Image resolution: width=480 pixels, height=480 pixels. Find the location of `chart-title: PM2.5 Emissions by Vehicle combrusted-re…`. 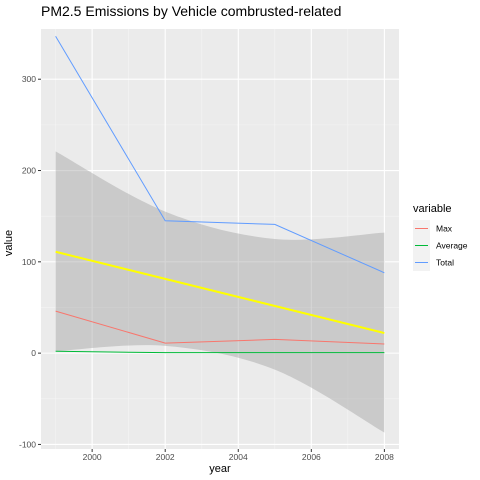

chart-title: PM2.5 Emissions by Vehicle combrusted-re… is located at coordinates (191, 11).